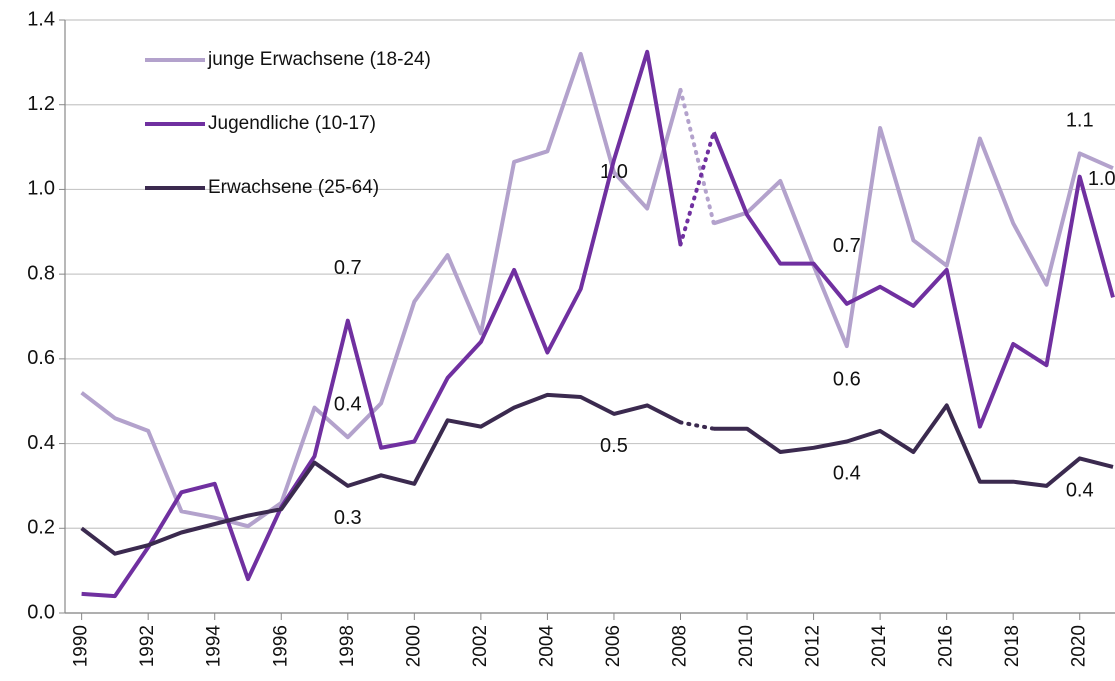  Describe the element at coordinates (214, 646) in the screenshot. I see `x-tick-label: 1994` at that location.